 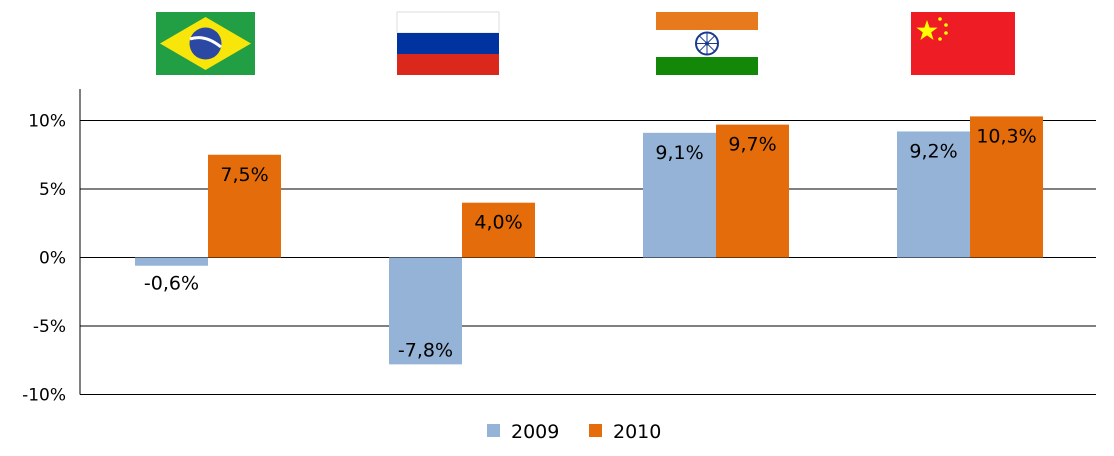 What do you see at coordinates (52, 259) in the screenshot?
I see `y-tick-label: 0%` at bounding box center [52, 259].